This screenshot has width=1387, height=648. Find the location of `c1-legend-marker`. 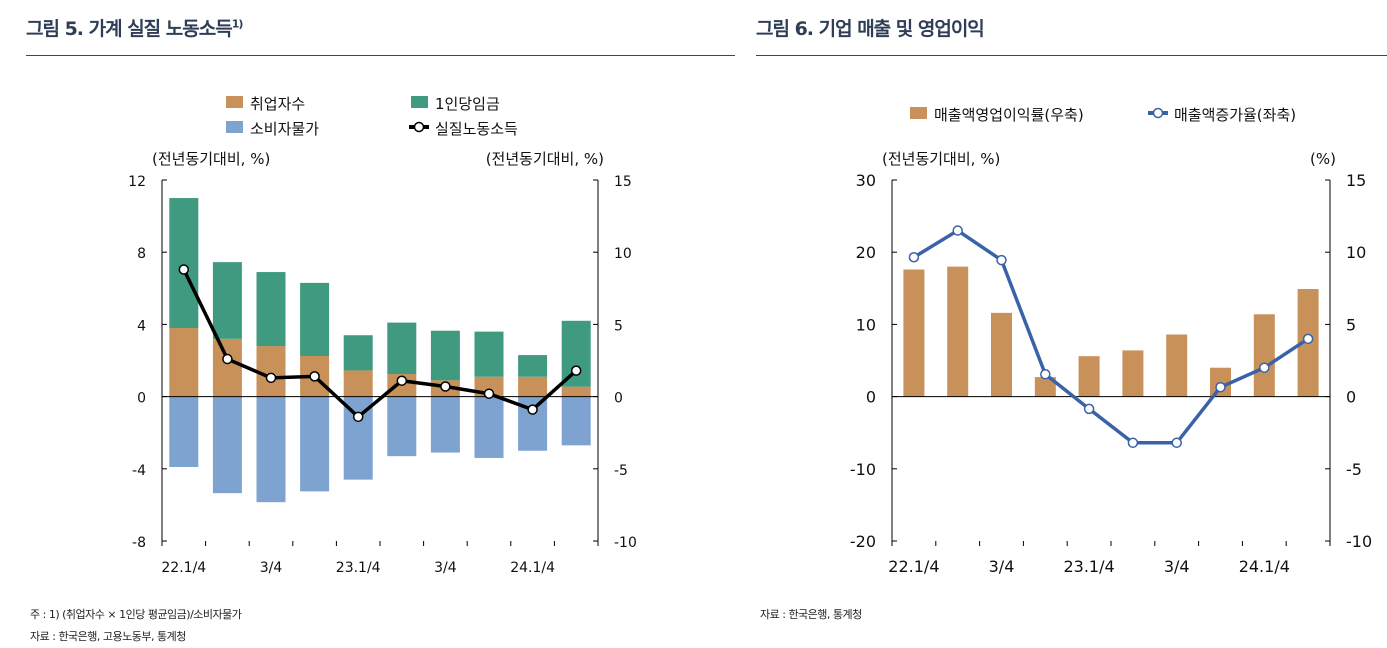

c1-legend-marker is located at coordinates (1158, 113).